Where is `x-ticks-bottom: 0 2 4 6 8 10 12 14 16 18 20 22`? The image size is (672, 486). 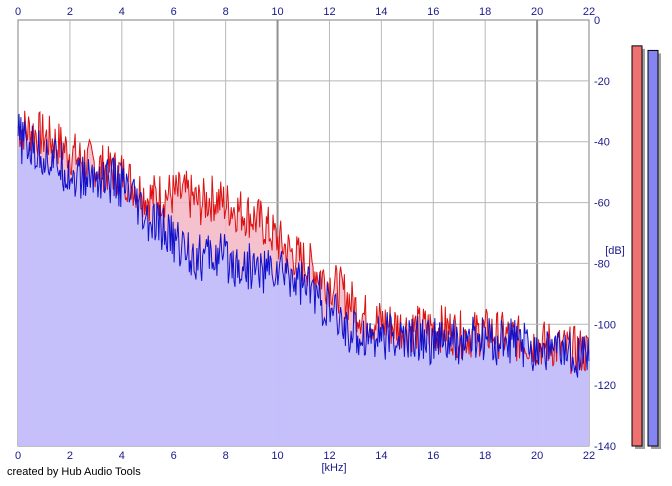
x-ticks-bottom: 0 2 4 6 8 10 12 14 16 18 20 22 is located at coordinates (305, 456).